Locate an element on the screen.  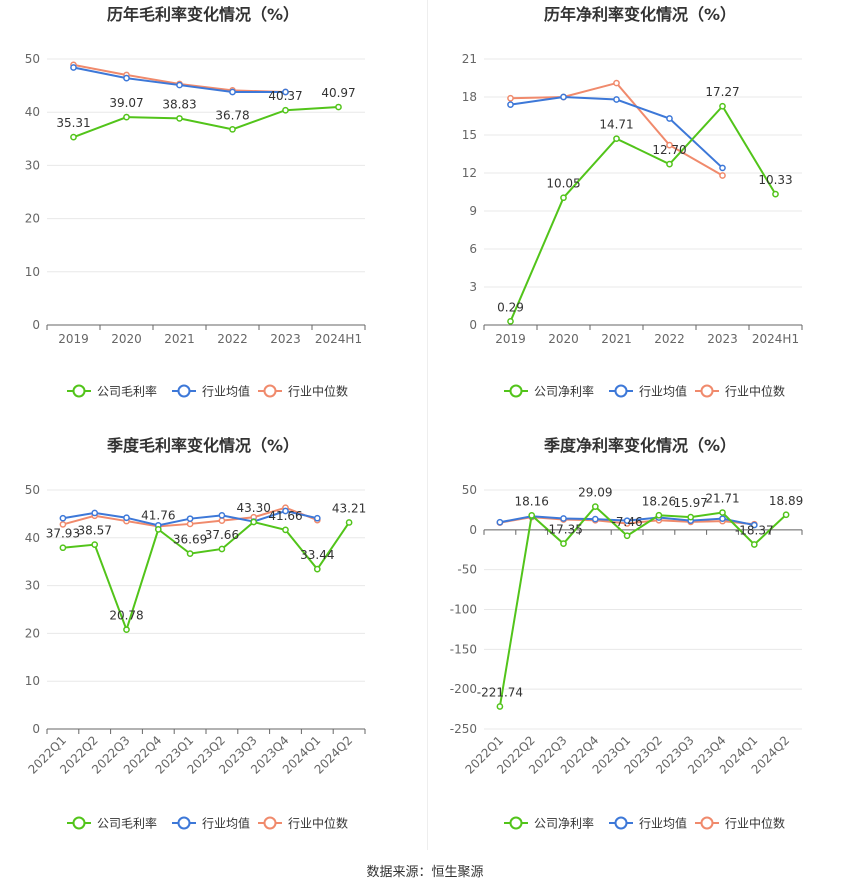
chart-title: 历年净利率变化情况（%） is located at coordinates (640, 14).